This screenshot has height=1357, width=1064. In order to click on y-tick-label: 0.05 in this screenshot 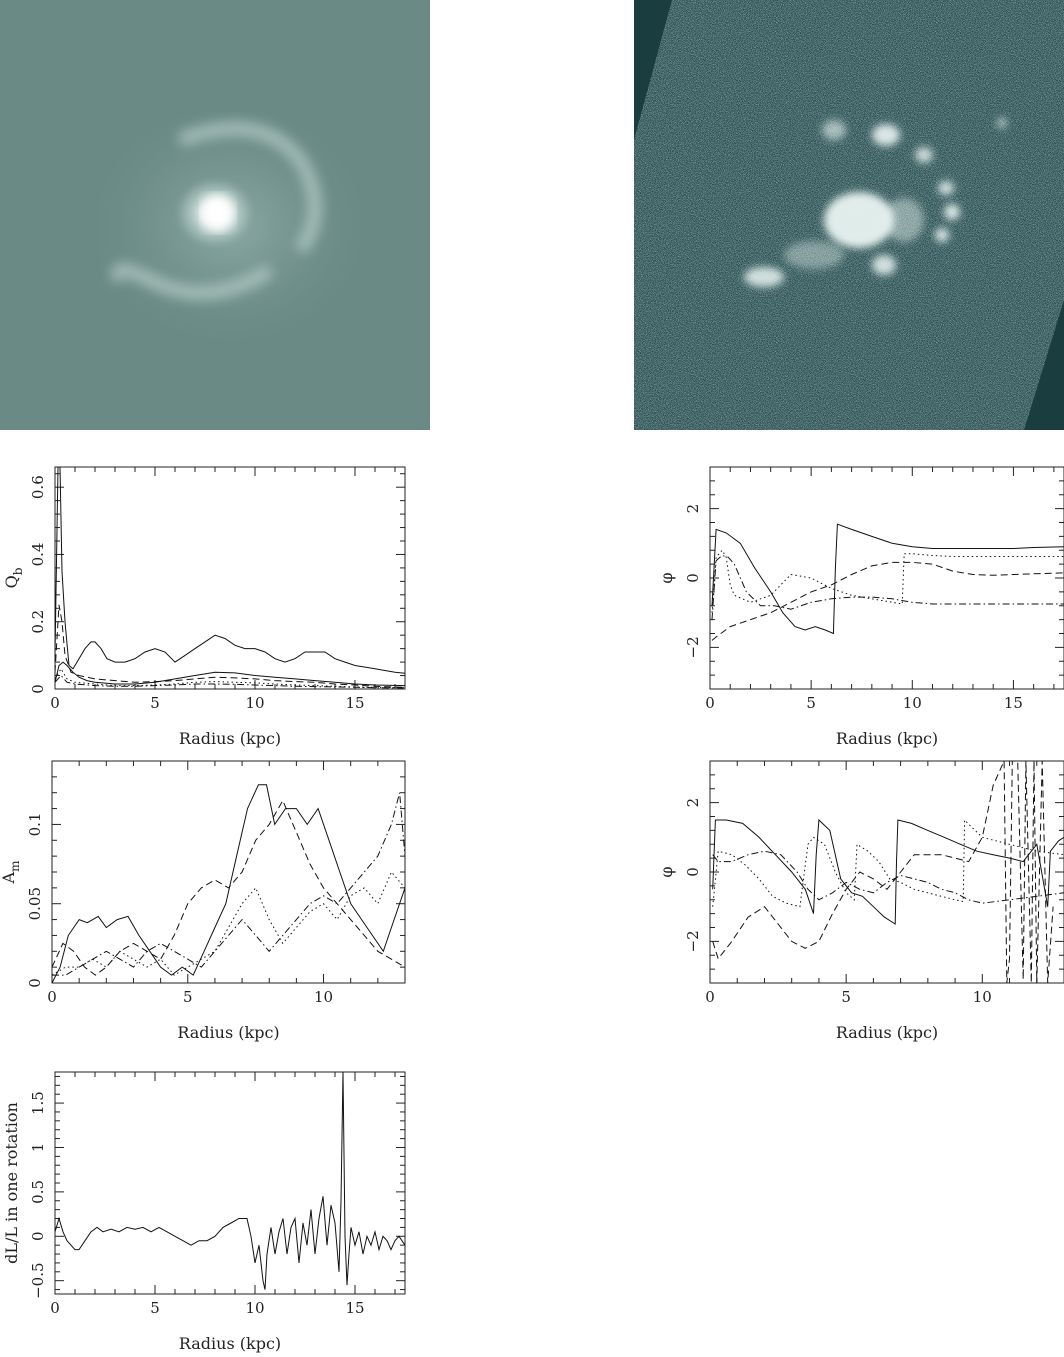, I will do `click(35, 903)`.